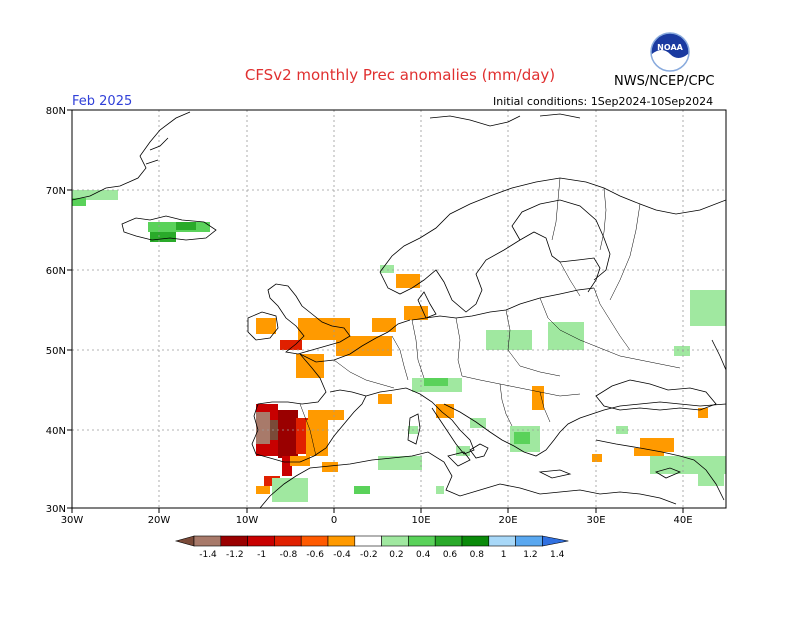 The image size is (800, 618). I want to click on legend-label: 1.4, so click(557, 555).